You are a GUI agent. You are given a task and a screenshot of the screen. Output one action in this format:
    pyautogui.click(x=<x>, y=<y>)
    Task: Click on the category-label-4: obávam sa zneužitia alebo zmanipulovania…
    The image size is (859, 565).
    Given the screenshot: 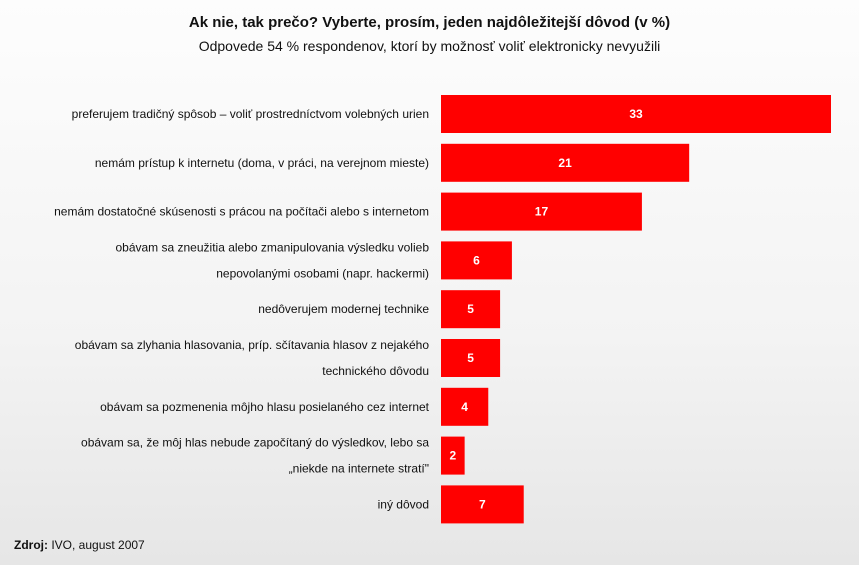 What is the action you would take?
    pyautogui.click(x=272, y=260)
    